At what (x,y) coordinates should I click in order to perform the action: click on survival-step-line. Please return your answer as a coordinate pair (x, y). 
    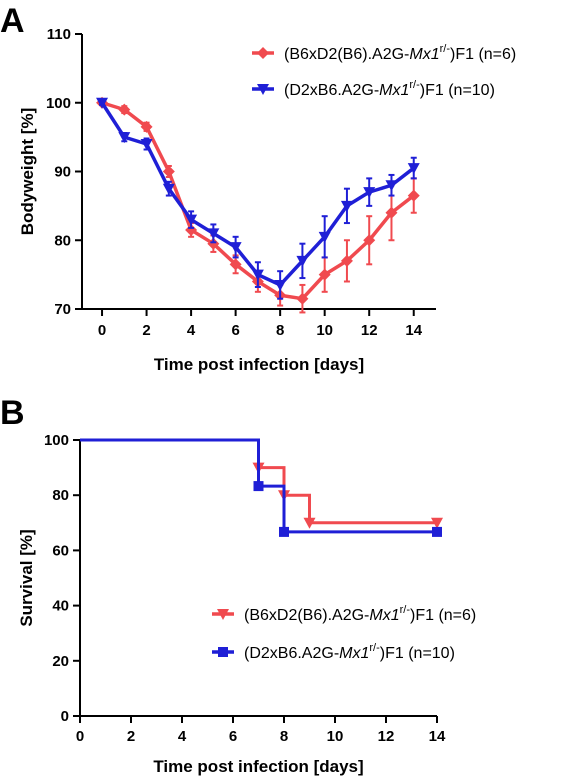
    Looking at the image, I should click on (258, 486).